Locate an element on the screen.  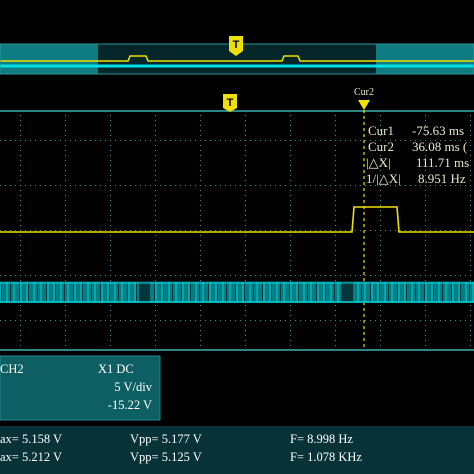
channel-scale: 5 V/div is located at coordinates (133, 387).